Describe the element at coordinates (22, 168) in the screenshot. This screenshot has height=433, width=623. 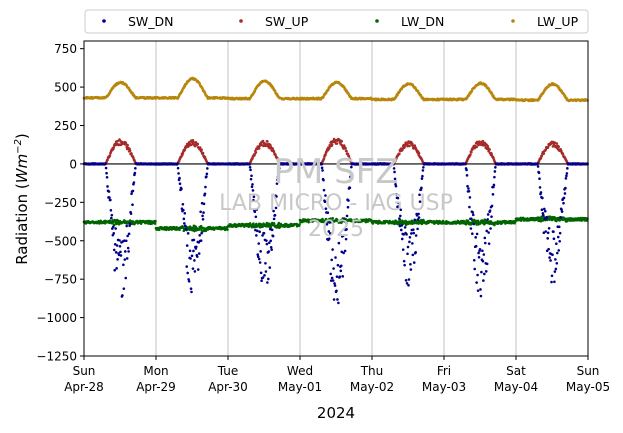
I see `y-axis-title-unit: Wm` at that location.